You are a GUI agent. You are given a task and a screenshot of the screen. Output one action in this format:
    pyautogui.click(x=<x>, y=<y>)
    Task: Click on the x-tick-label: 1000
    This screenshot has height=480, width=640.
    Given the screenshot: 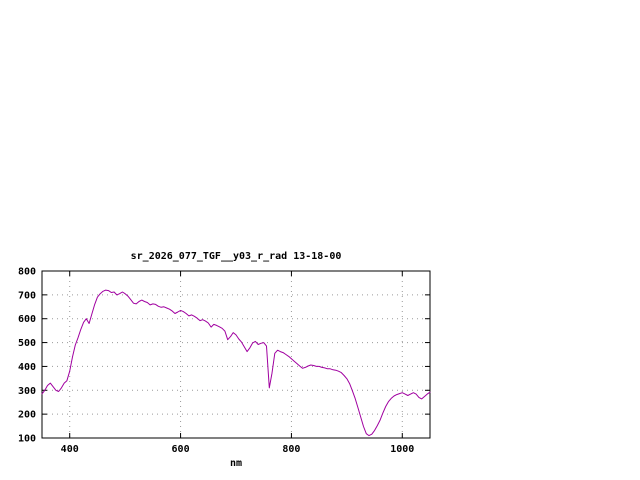 What is the action you would take?
    pyautogui.click(x=402, y=449)
    